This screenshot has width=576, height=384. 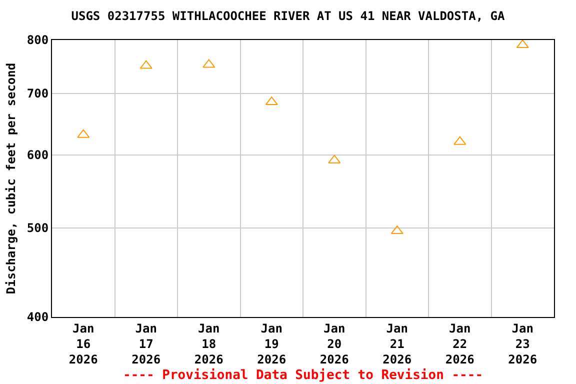 I want to click on y-tick-label: 600, so click(x=37, y=155).